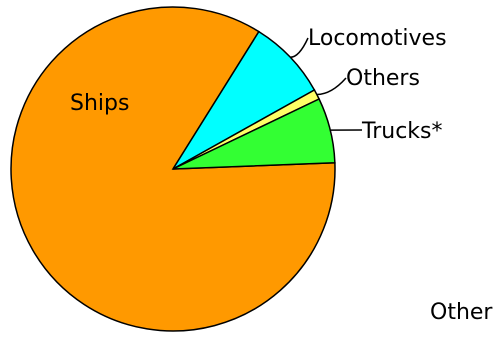  What do you see at coordinates (99, 103) in the screenshot?
I see `slice-label-ships: Ships` at bounding box center [99, 103].